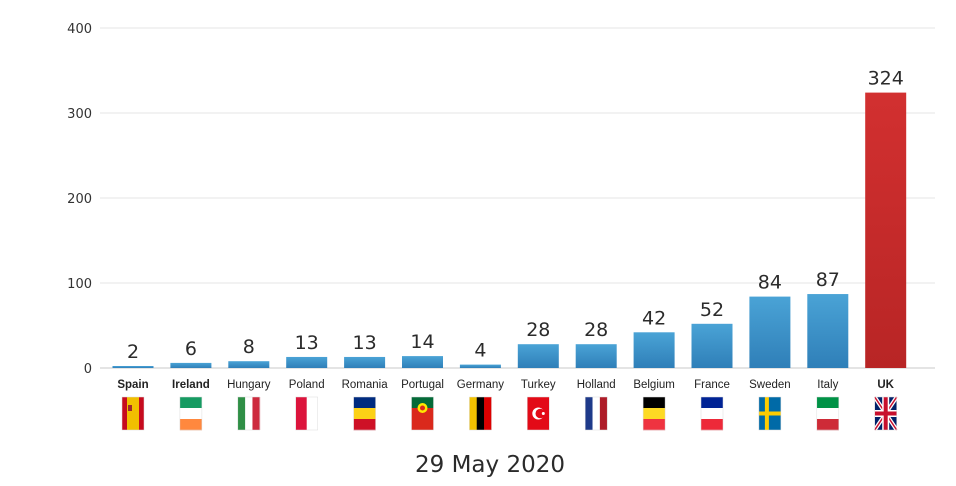  What do you see at coordinates (770, 413) in the screenshot?
I see `sweden-flag-icon` at bounding box center [770, 413].